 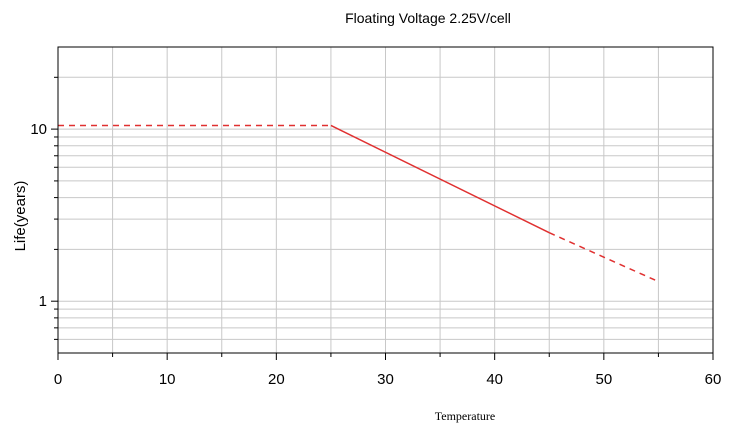 I want to click on x-tick-labels: 0 10 20 30 40 50 60, so click(x=388, y=379).